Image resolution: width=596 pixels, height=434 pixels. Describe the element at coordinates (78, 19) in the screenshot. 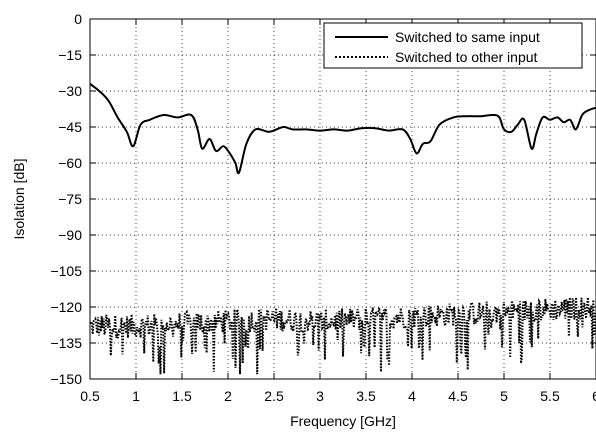

I see `y-tick-label: 0` at that location.